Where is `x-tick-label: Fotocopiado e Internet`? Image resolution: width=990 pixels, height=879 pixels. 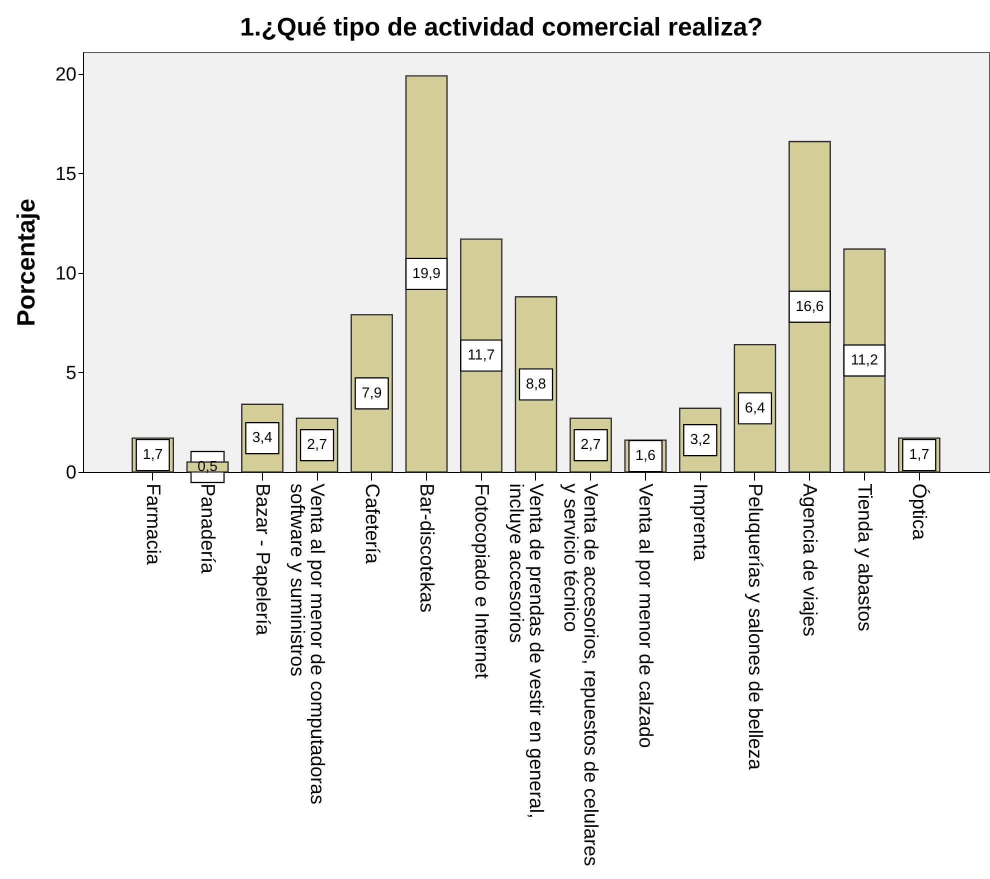
x-tick-label: Fotocopiado e Internet is located at coordinates (481, 582).